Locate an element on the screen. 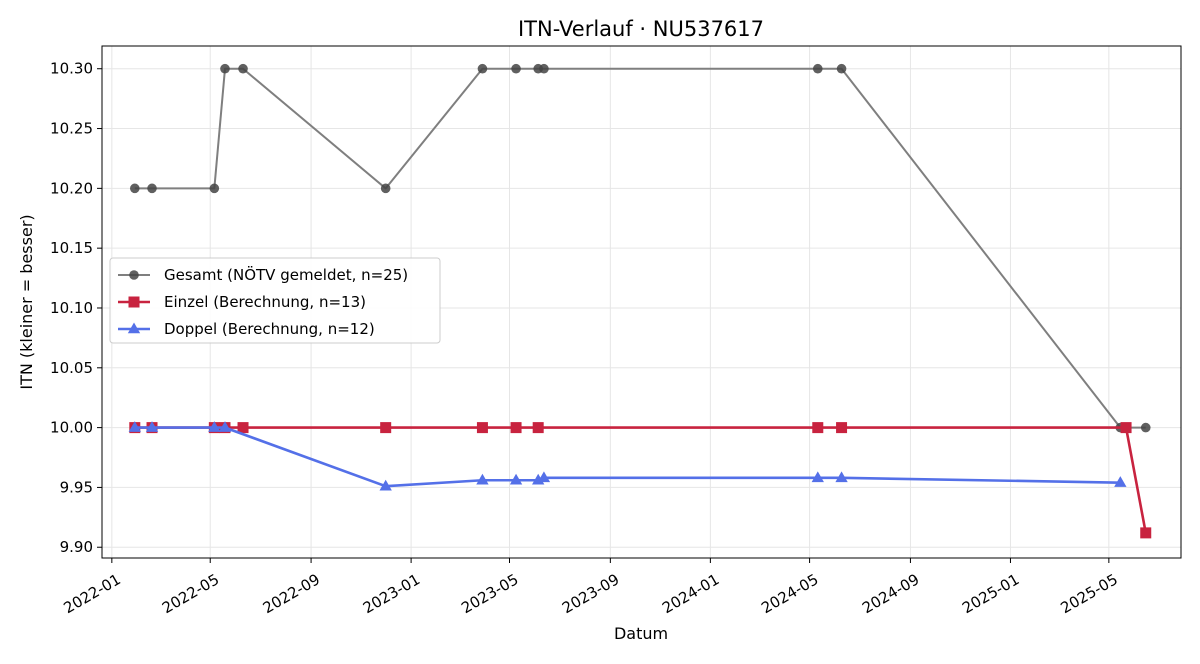 This screenshot has width=1200, height=664. legend-item-doppel: Doppel (Berechnung, n=12) is located at coordinates (246, 329).